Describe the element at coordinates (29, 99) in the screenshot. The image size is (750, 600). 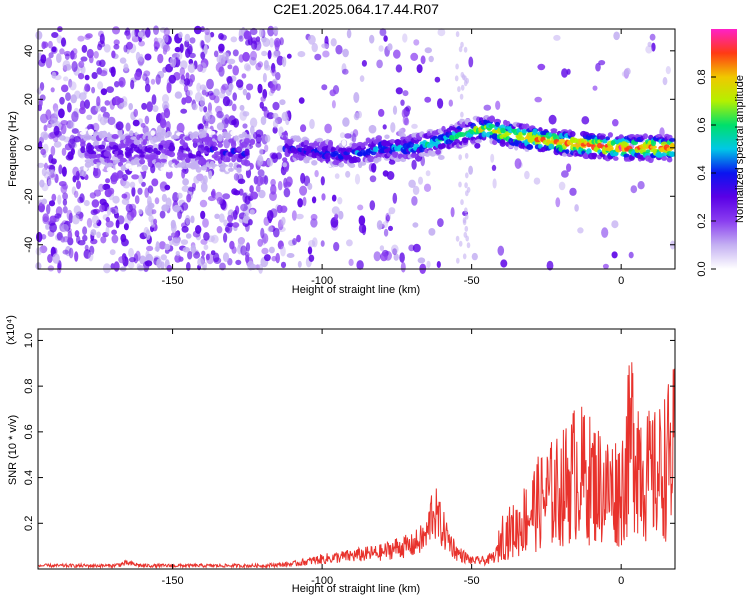
I see `spectrogram-y-tick-label: 20` at that location.